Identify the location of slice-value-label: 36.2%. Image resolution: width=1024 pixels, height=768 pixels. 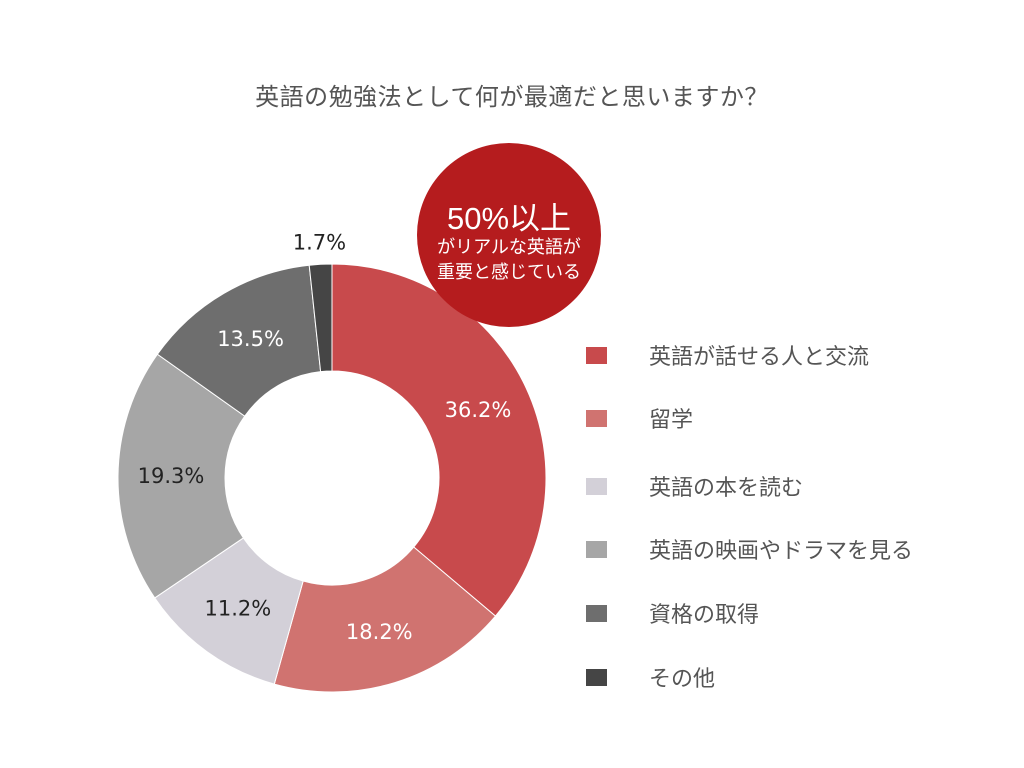
(478, 410).